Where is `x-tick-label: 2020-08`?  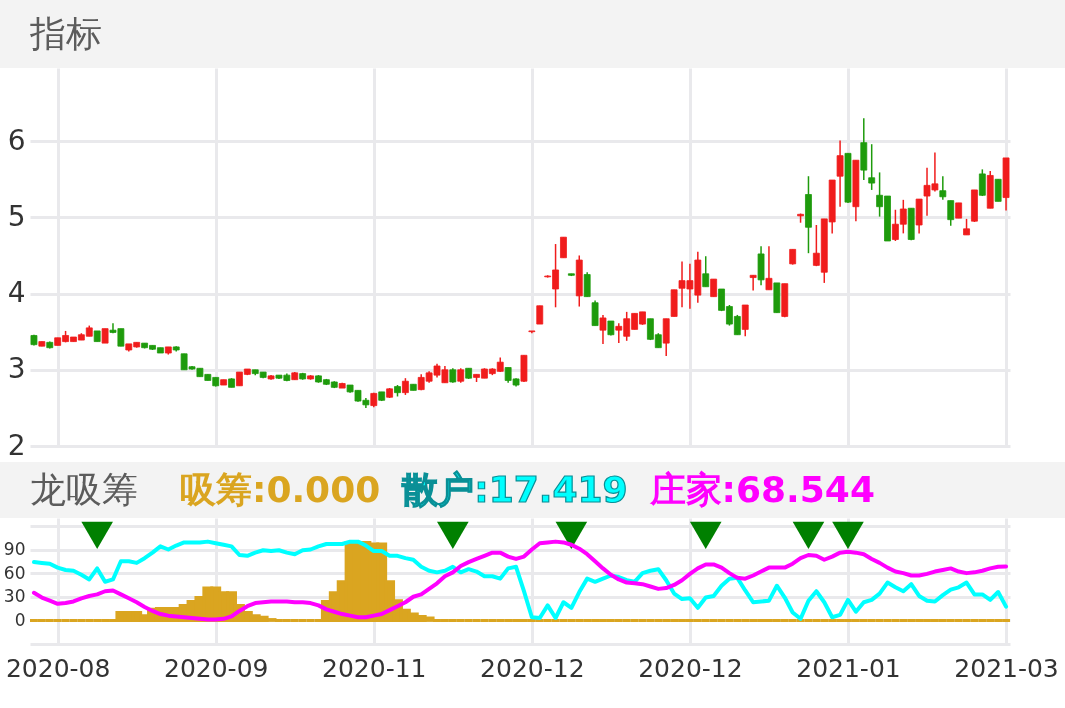
x-tick-label: 2020-08 is located at coordinates (58, 668).